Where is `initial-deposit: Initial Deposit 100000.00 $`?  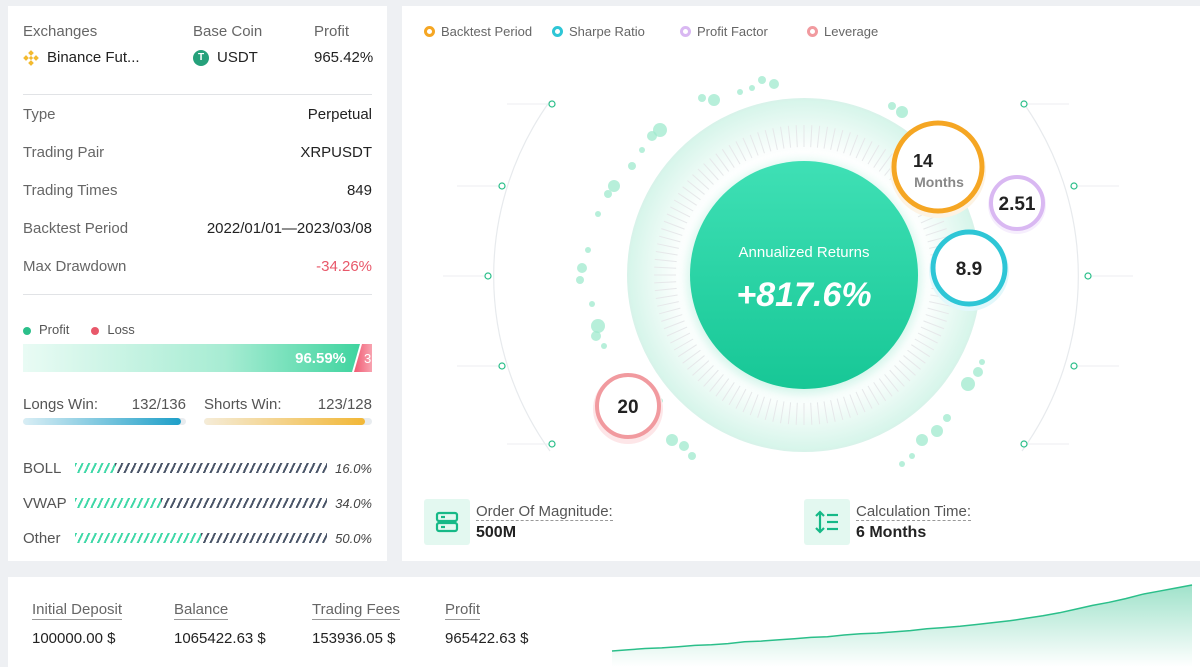 initial-deposit: Initial Deposit 100000.00 $ is located at coordinates (77, 624).